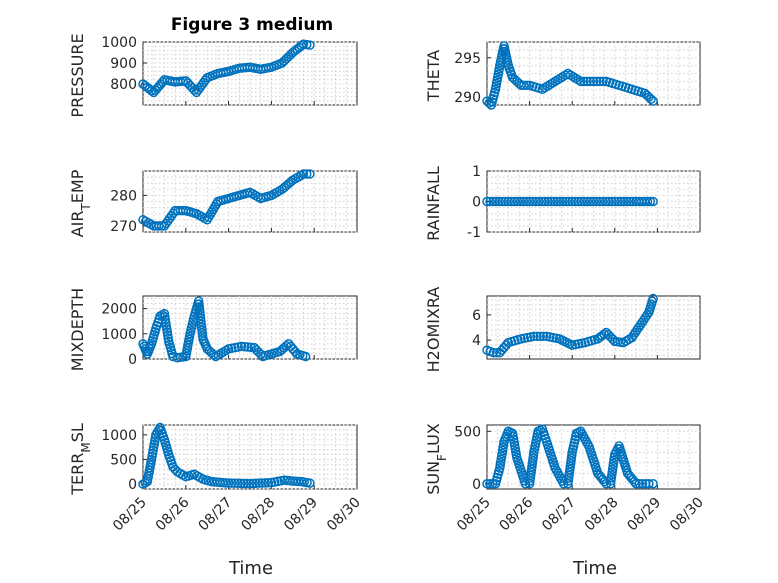 The width and height of the screenshot is (778, 583). Describe the element at coordinates (123, 64) in the screenshot. I see `y-tick-label: 900` at that location.